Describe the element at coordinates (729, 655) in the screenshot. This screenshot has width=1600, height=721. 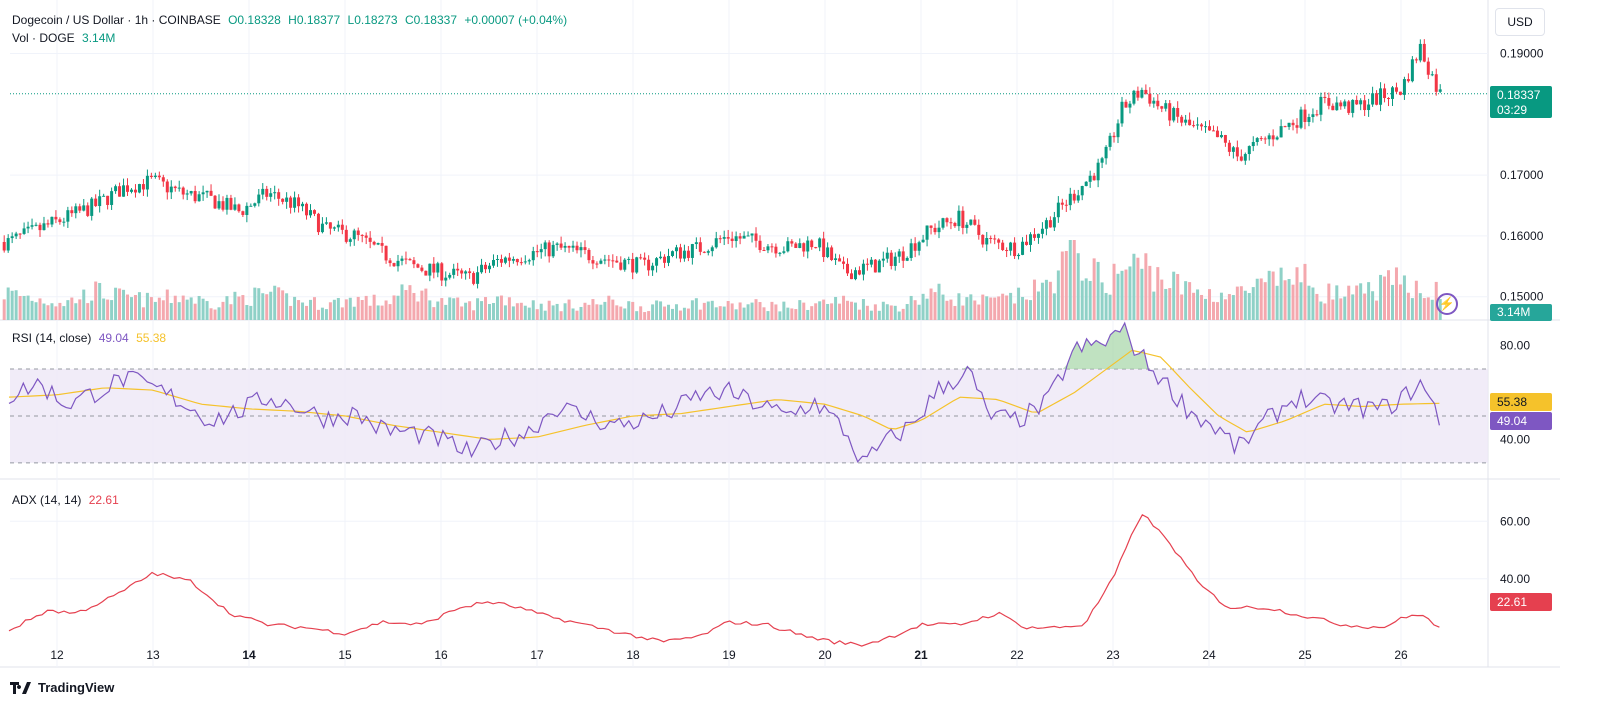
I see `time-tick-label: 19` at that location.